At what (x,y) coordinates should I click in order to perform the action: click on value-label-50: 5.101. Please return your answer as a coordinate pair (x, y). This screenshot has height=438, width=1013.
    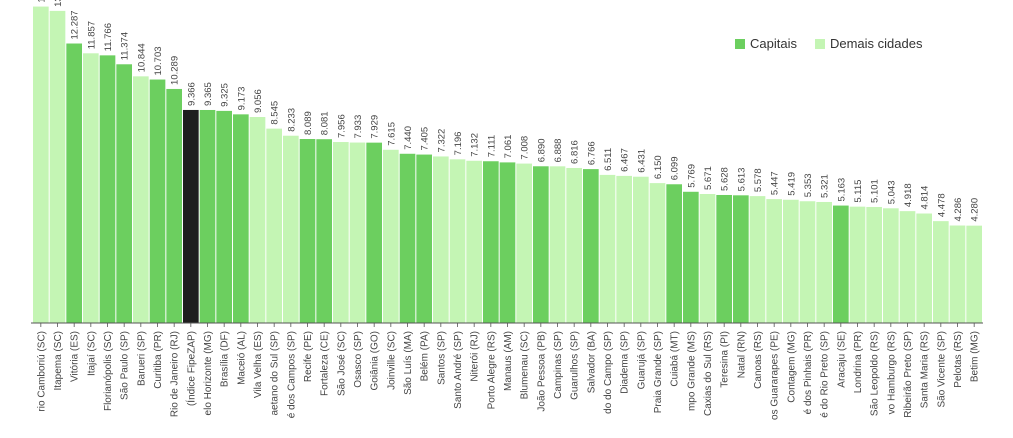
    Looking at the image, I should click on (875, 191).